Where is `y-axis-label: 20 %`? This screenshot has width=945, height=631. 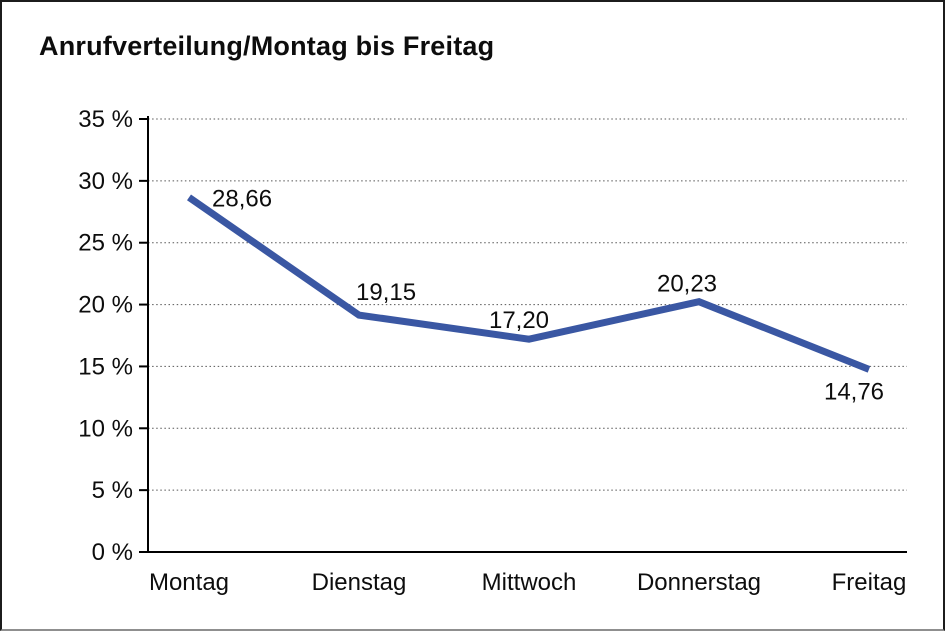
y-axis-label: 20 % is located at coordinates (105, 305).